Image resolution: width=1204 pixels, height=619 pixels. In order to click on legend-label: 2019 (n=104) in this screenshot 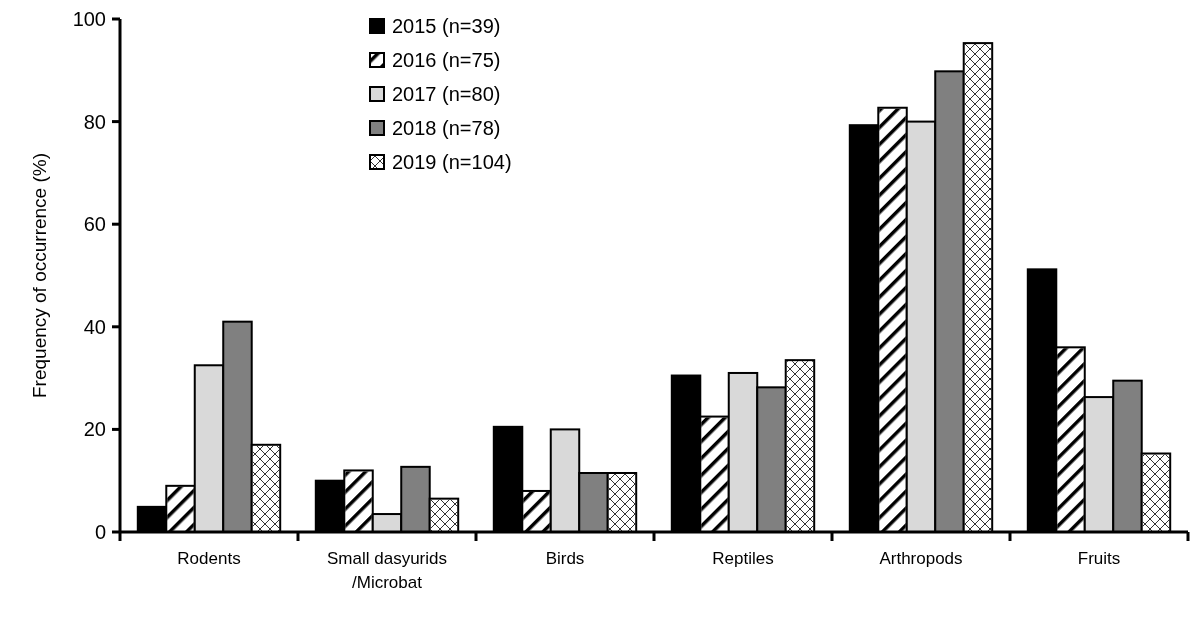, I will do `click(452, 162)`.